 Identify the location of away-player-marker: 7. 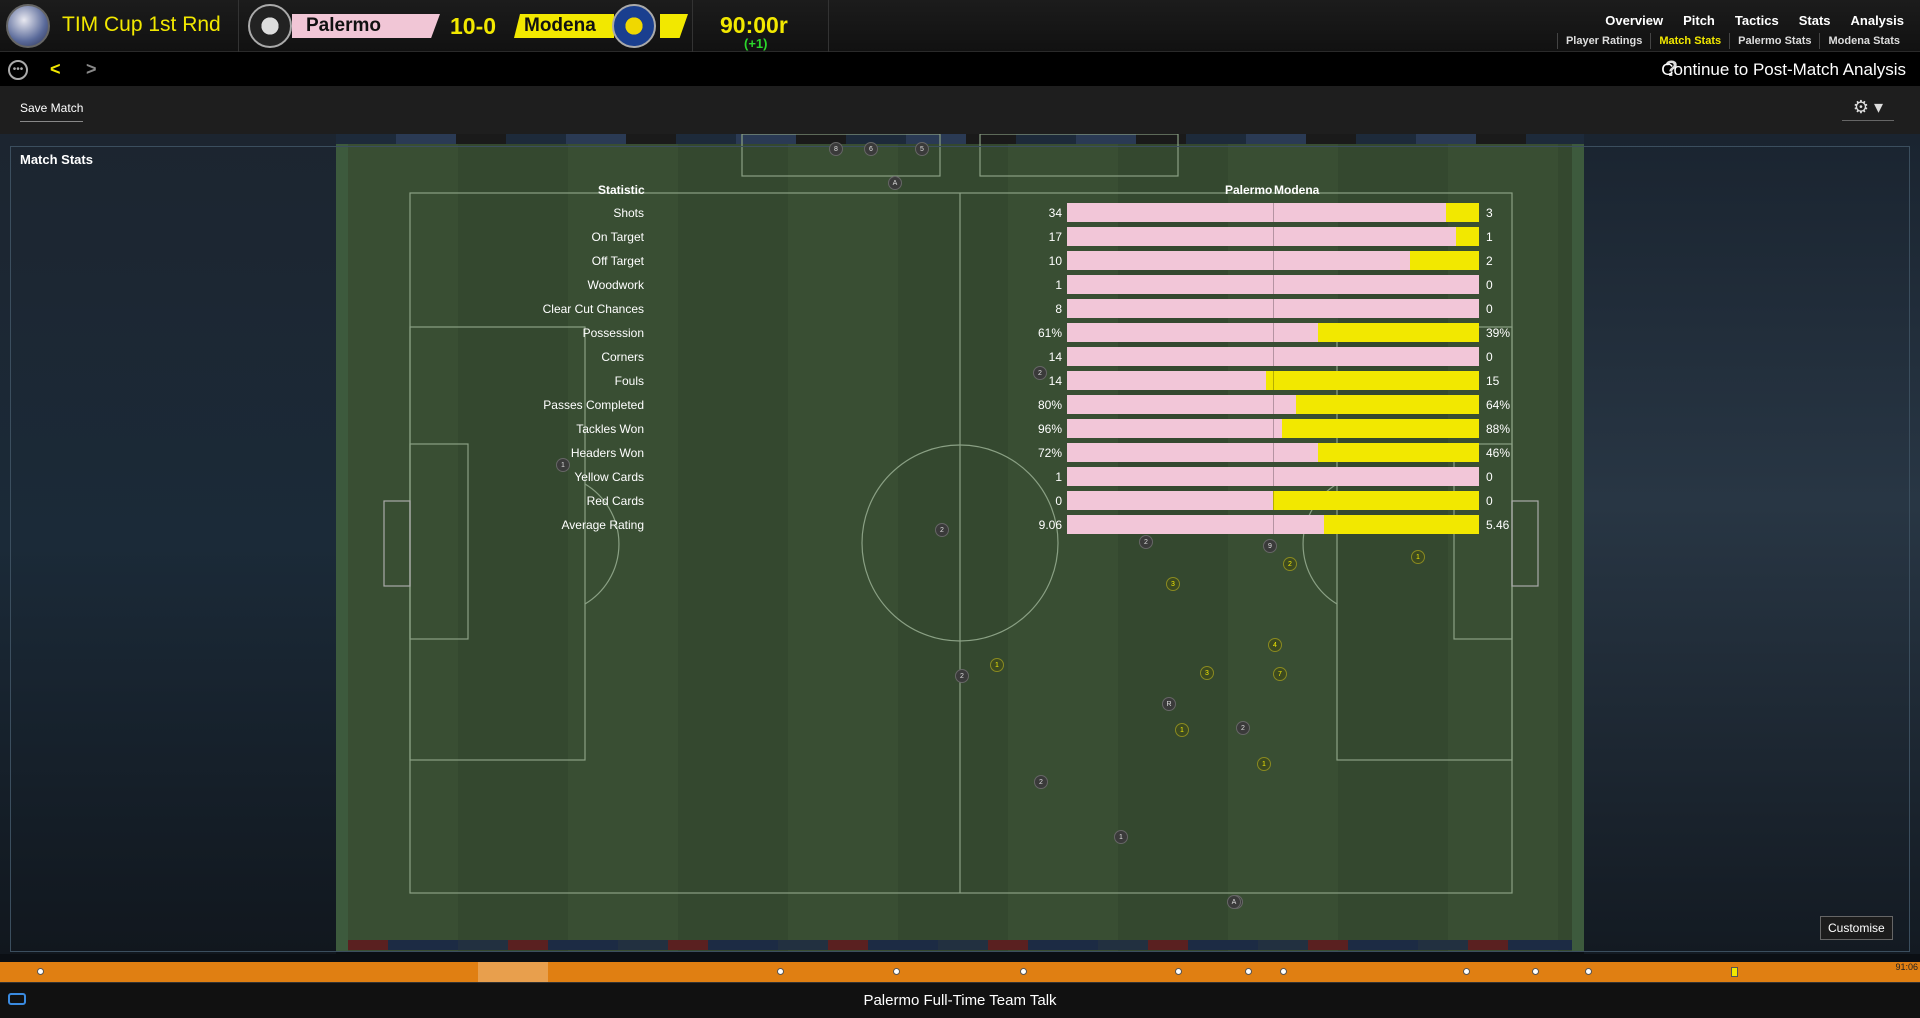
(1280, 674).